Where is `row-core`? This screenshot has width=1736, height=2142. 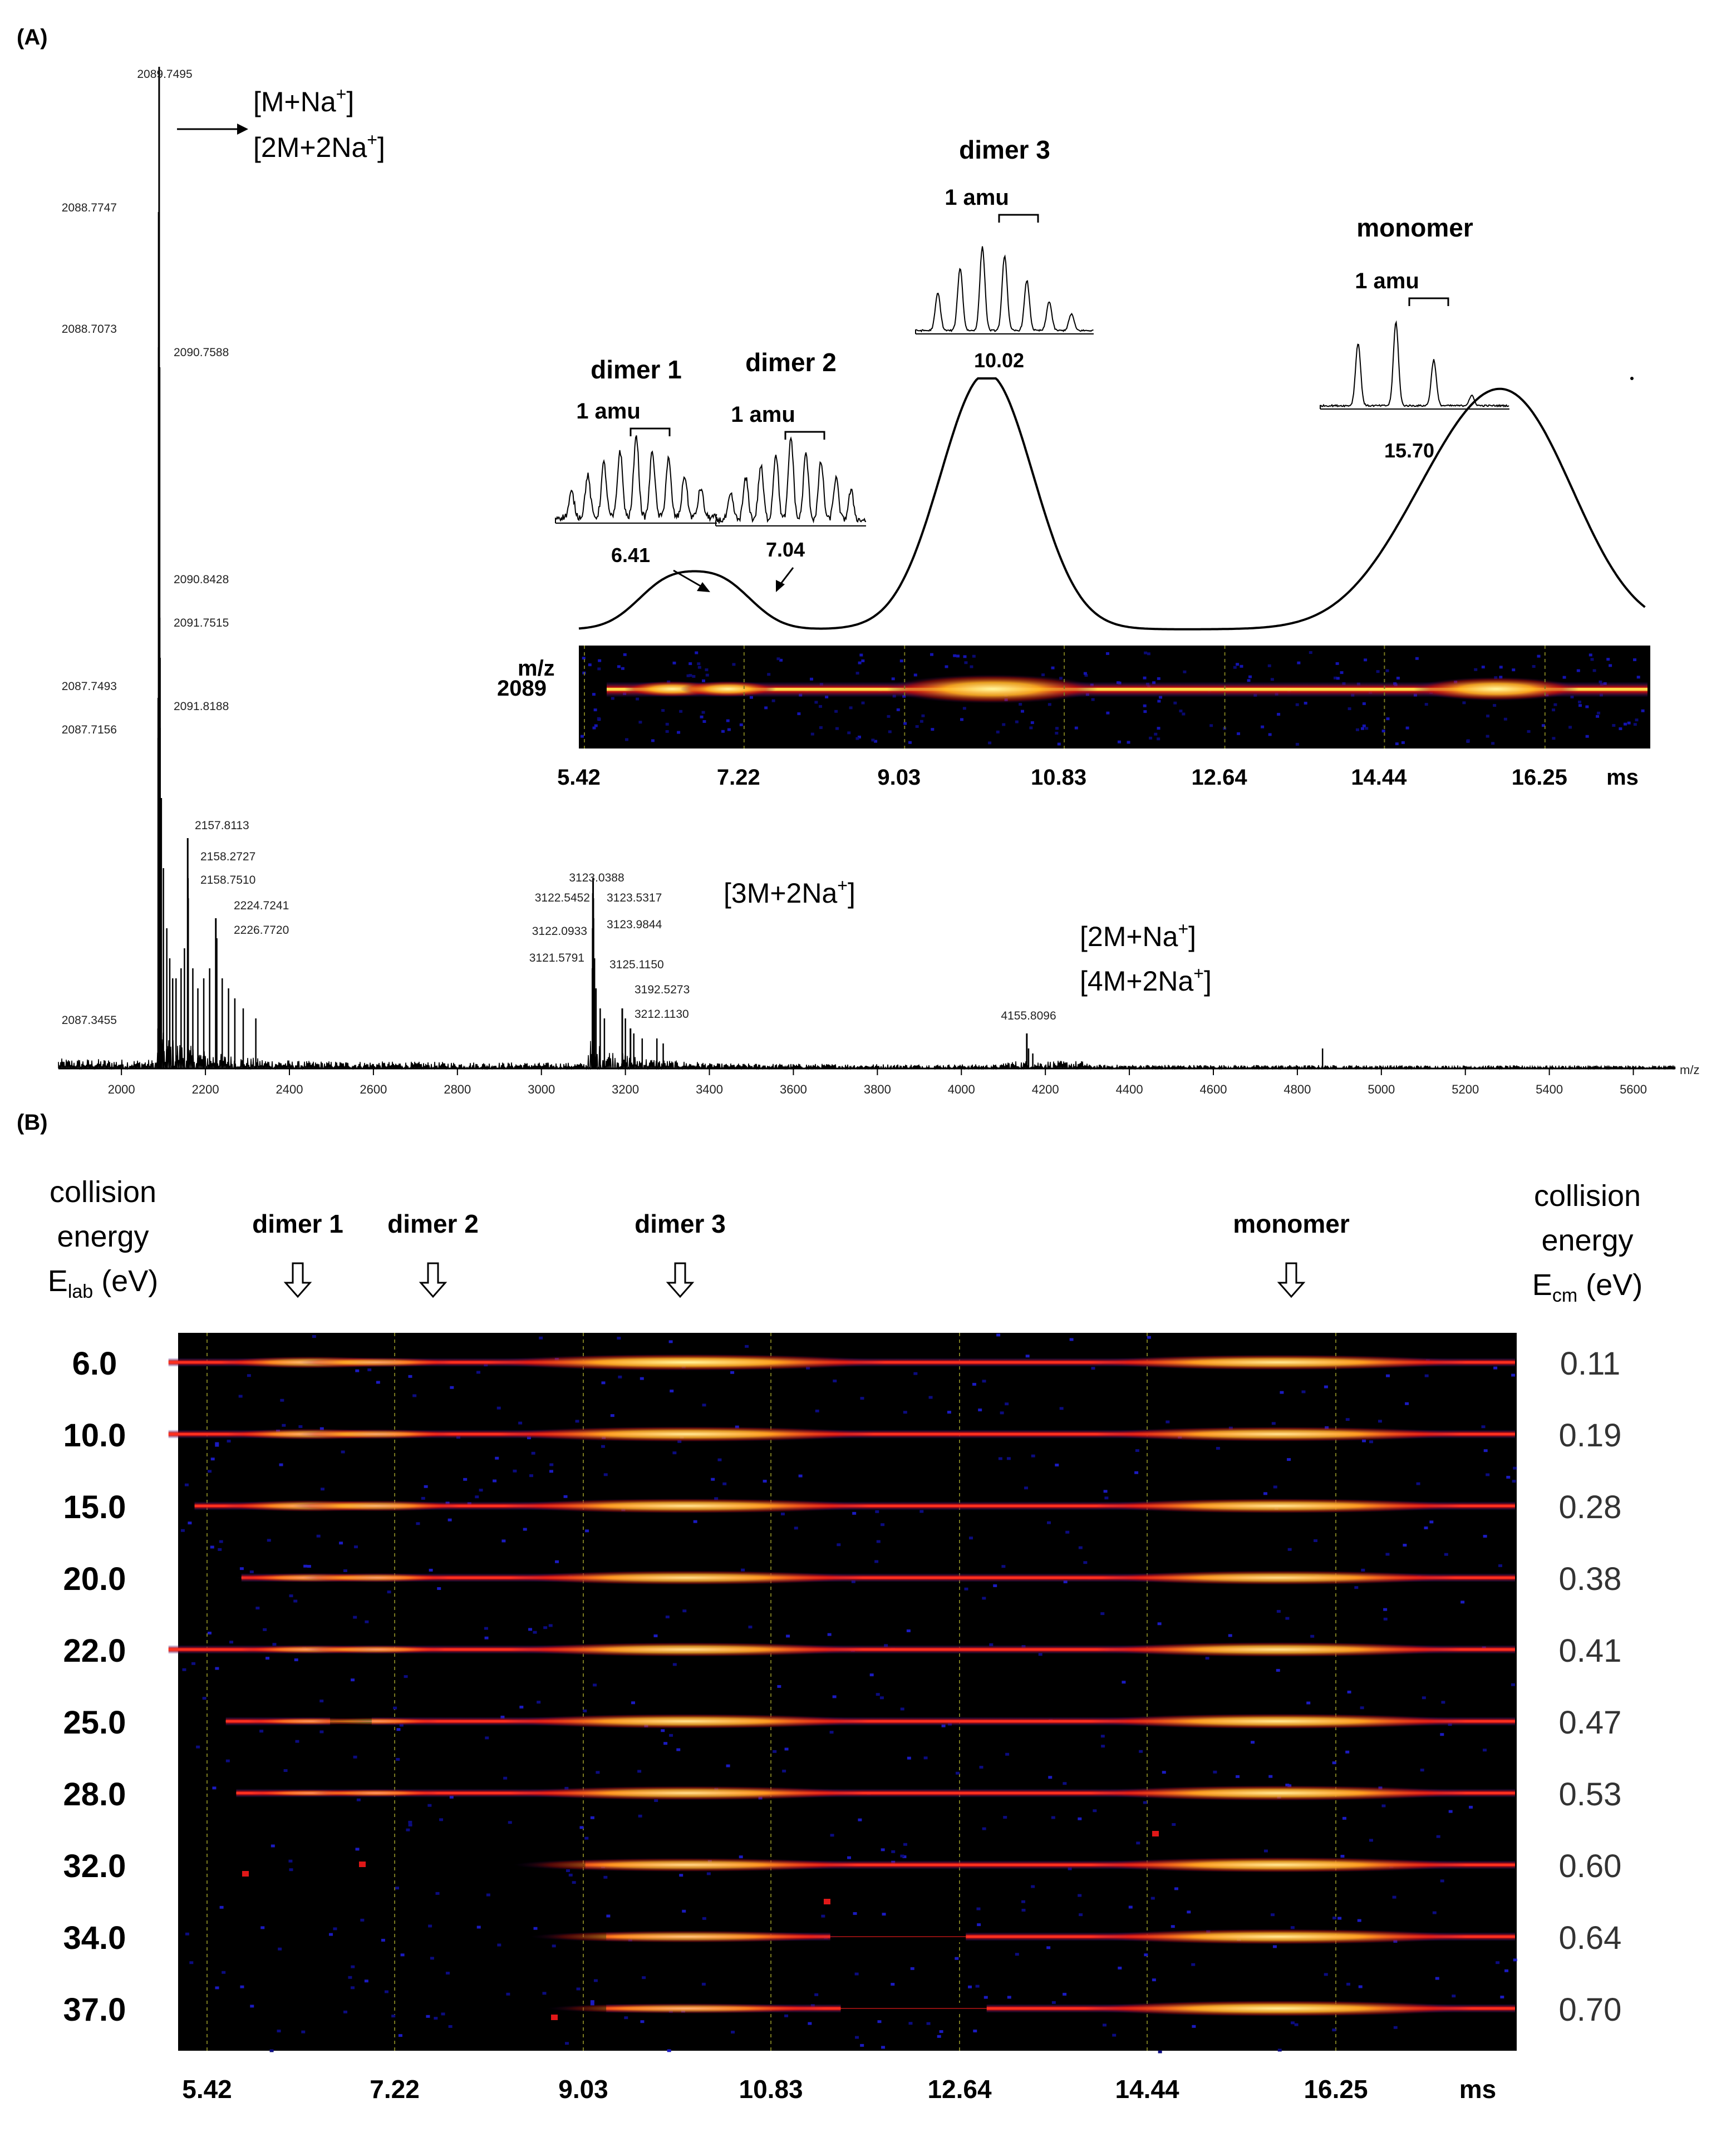
row-core is located at coordinates (1060, 2009).